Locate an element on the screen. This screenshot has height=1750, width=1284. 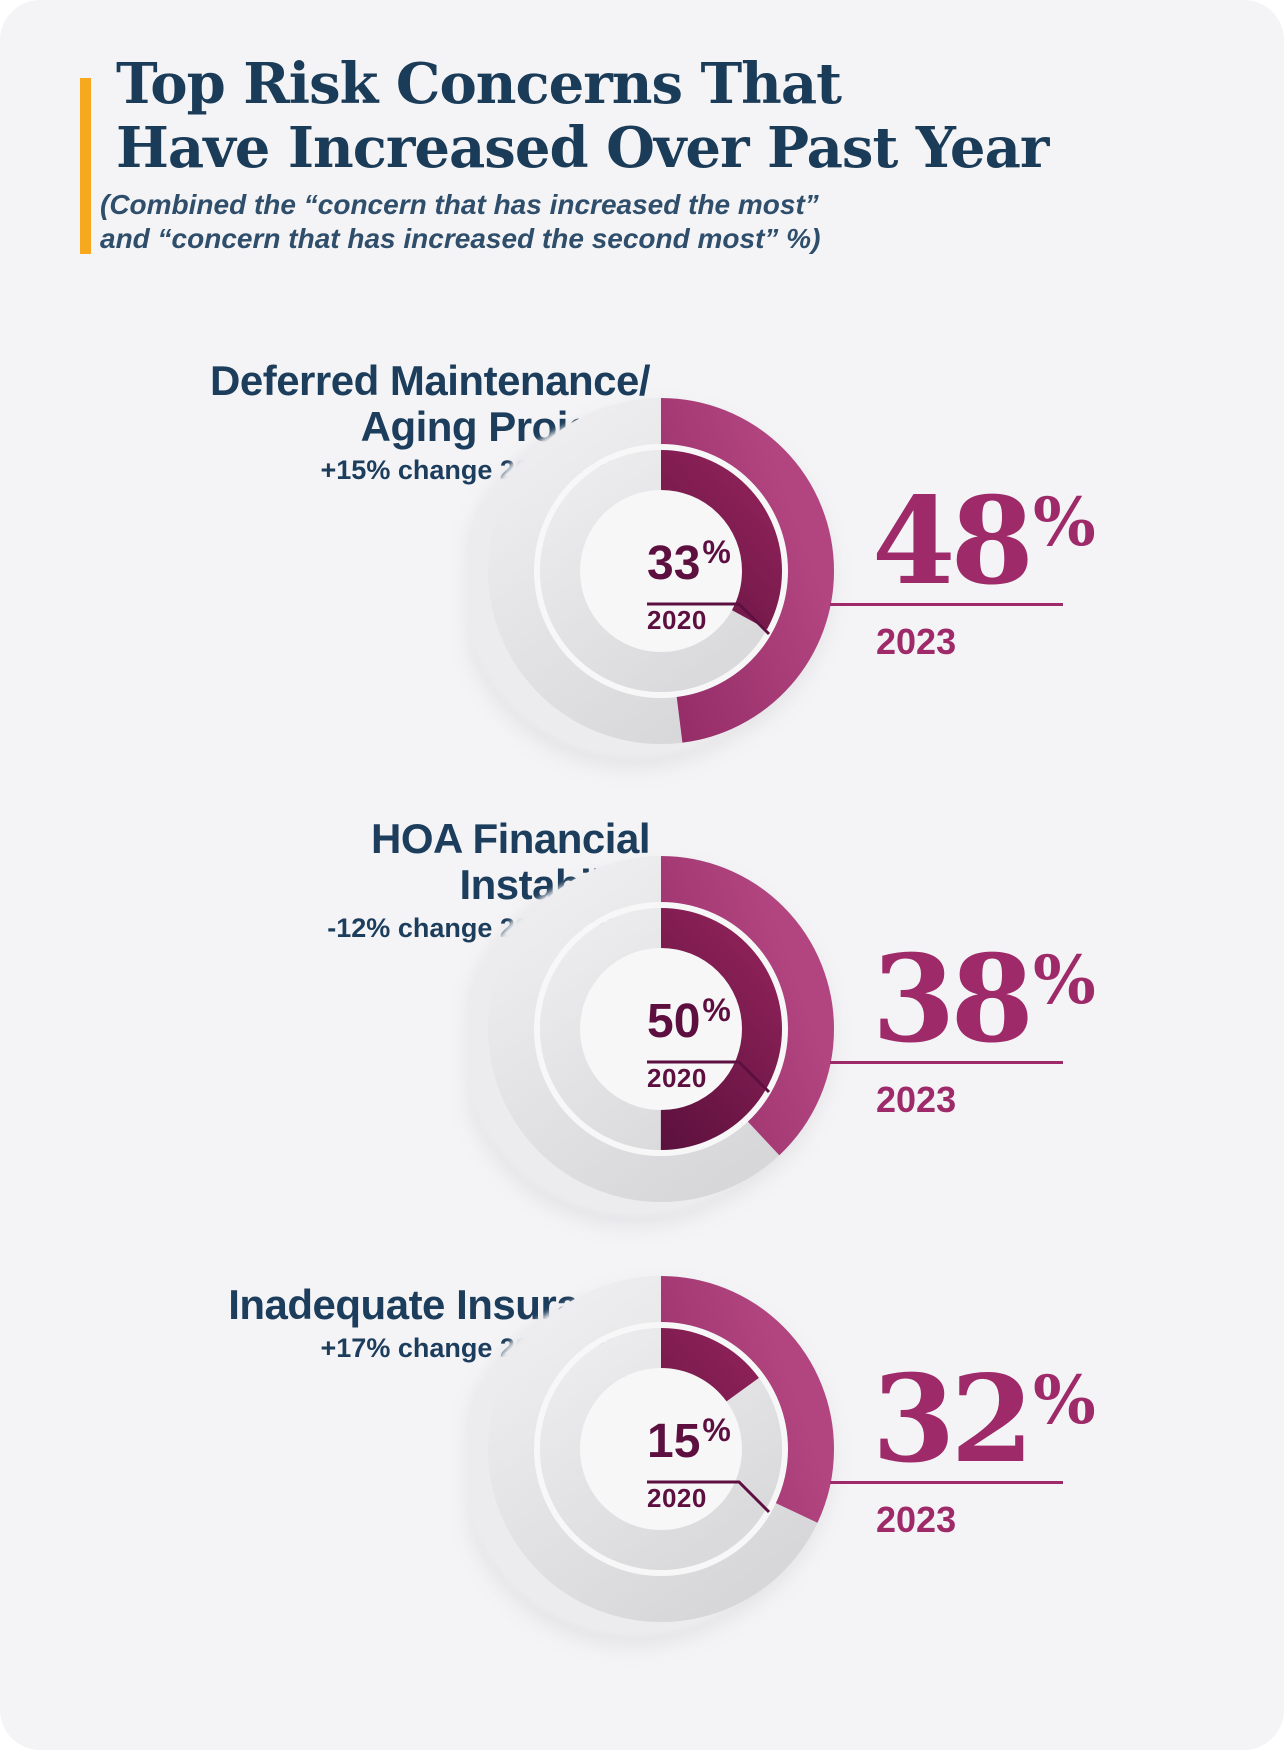
page-title-line-1: Top Risk Concerns That is located at coordinates (479, 84).